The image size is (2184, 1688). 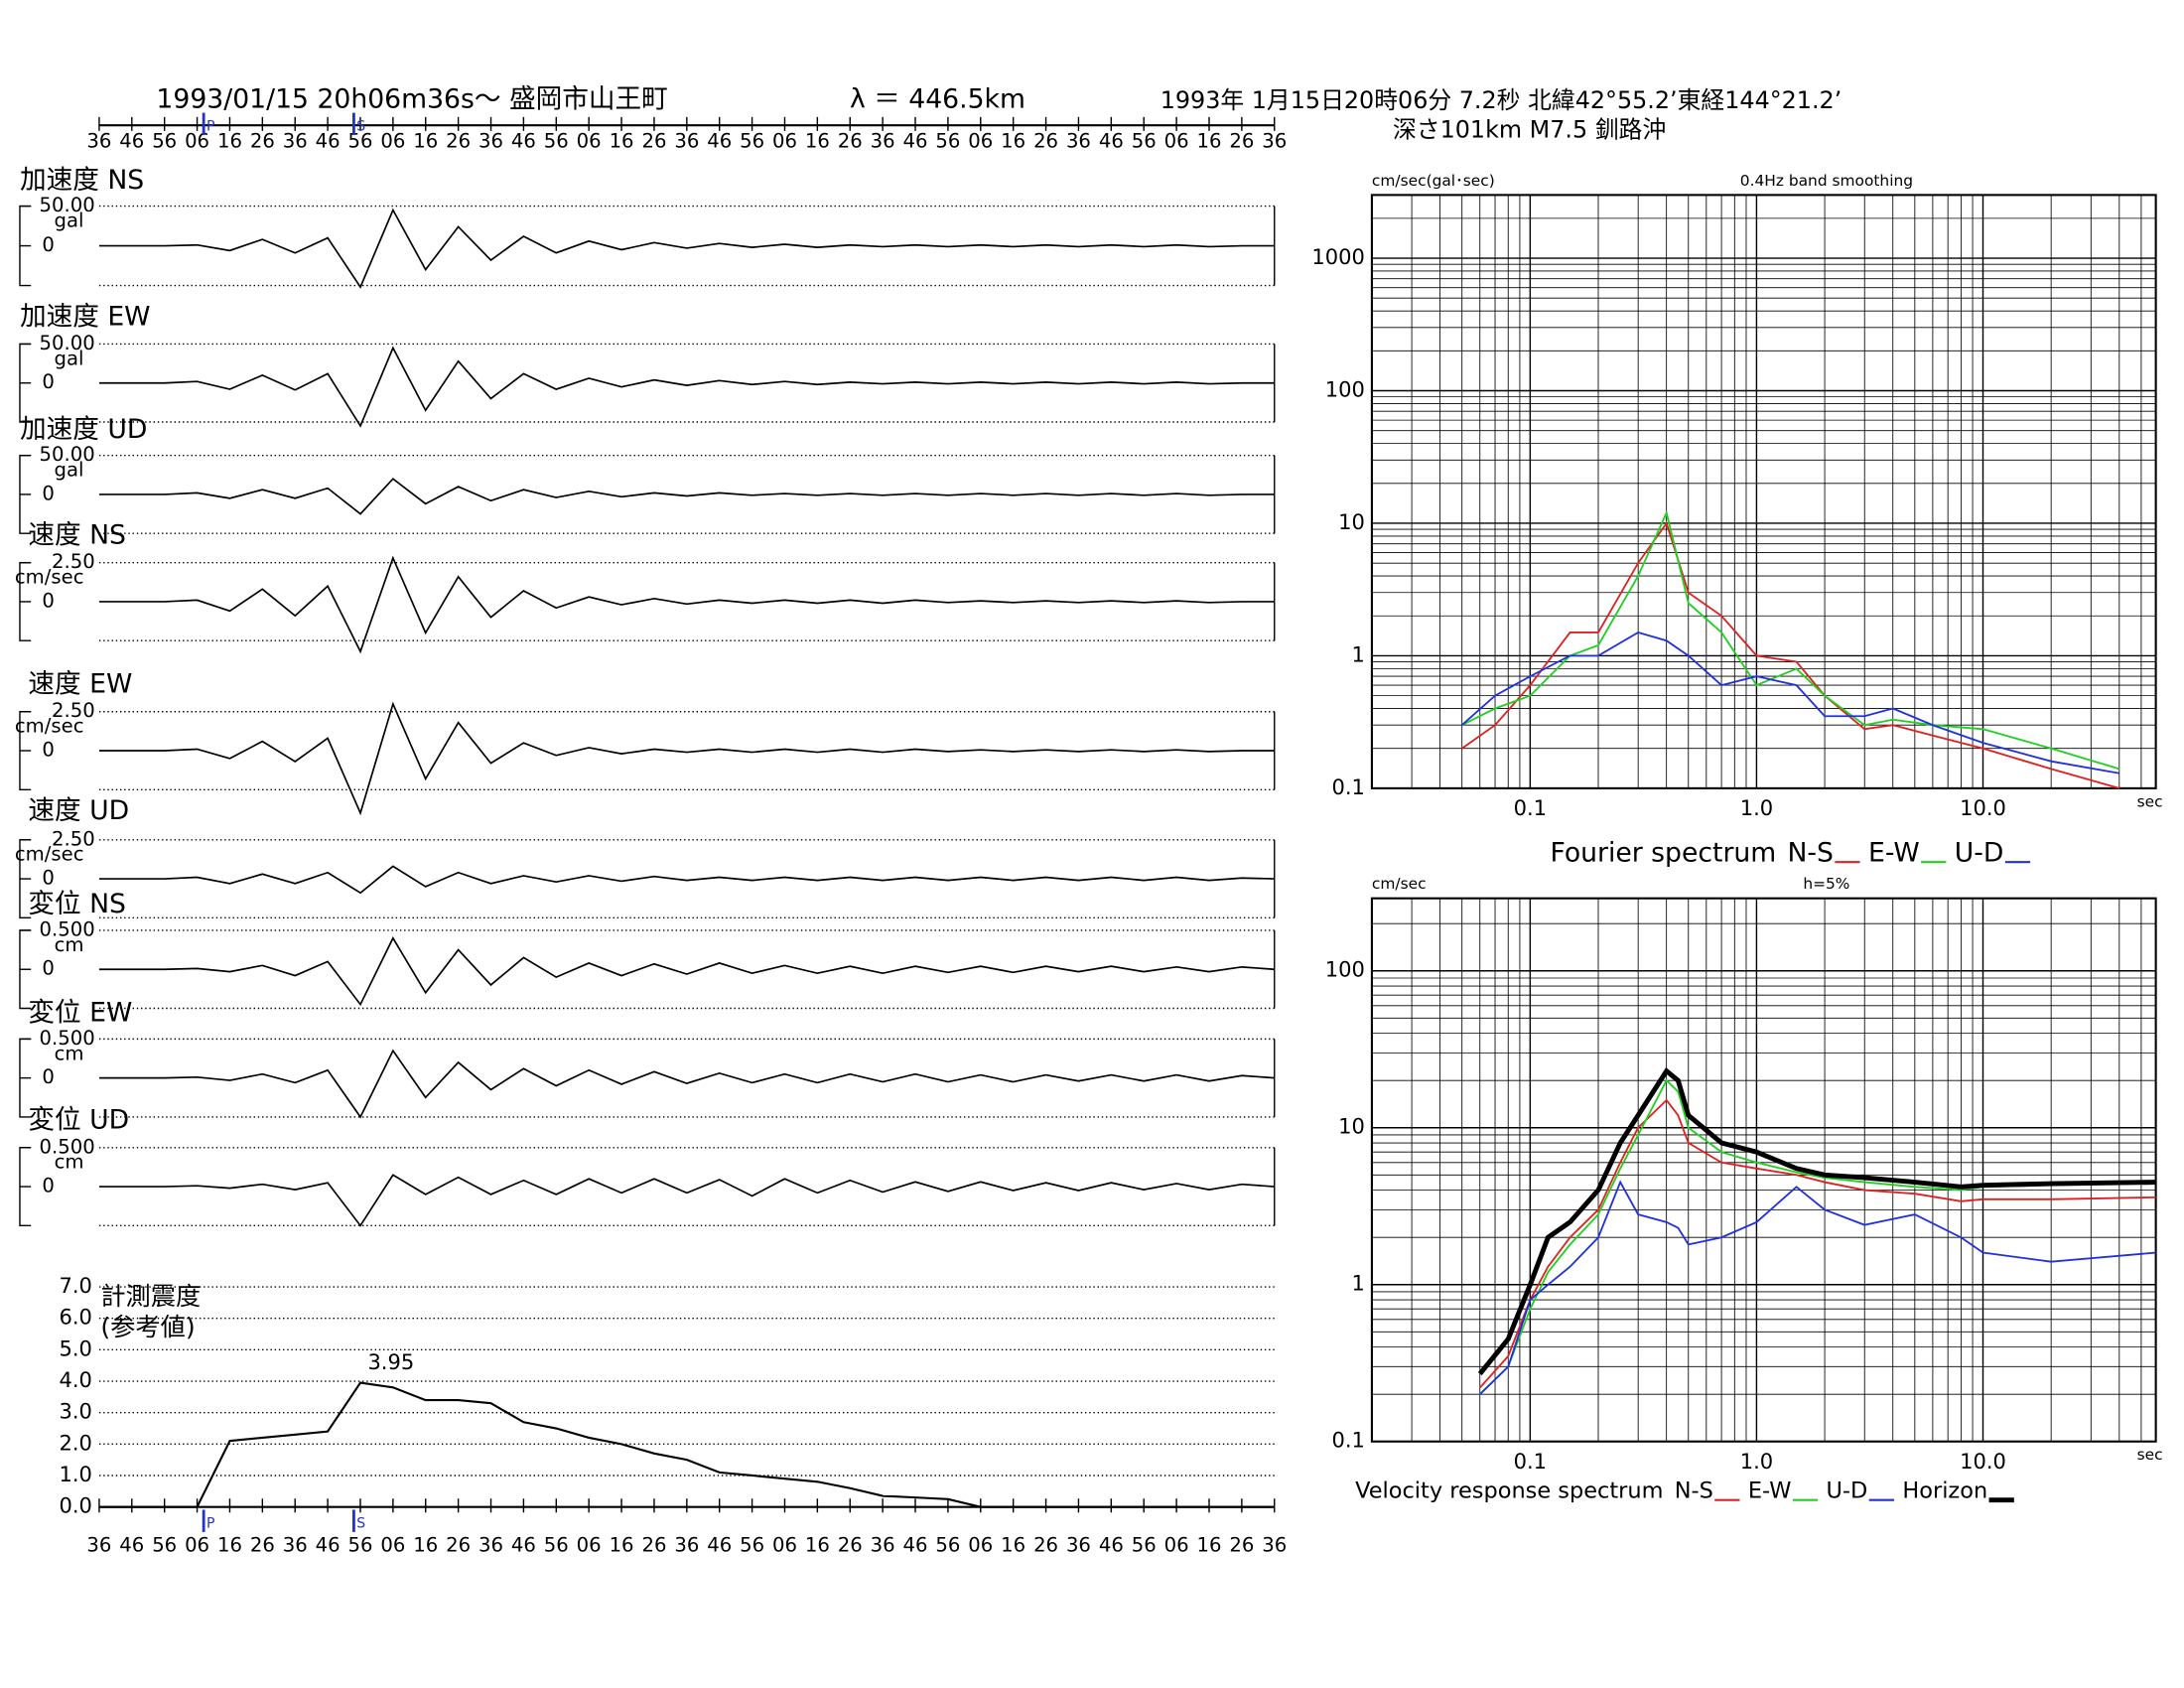 I want to click on phase-marker-label: S, so click(x=360, y=1523).